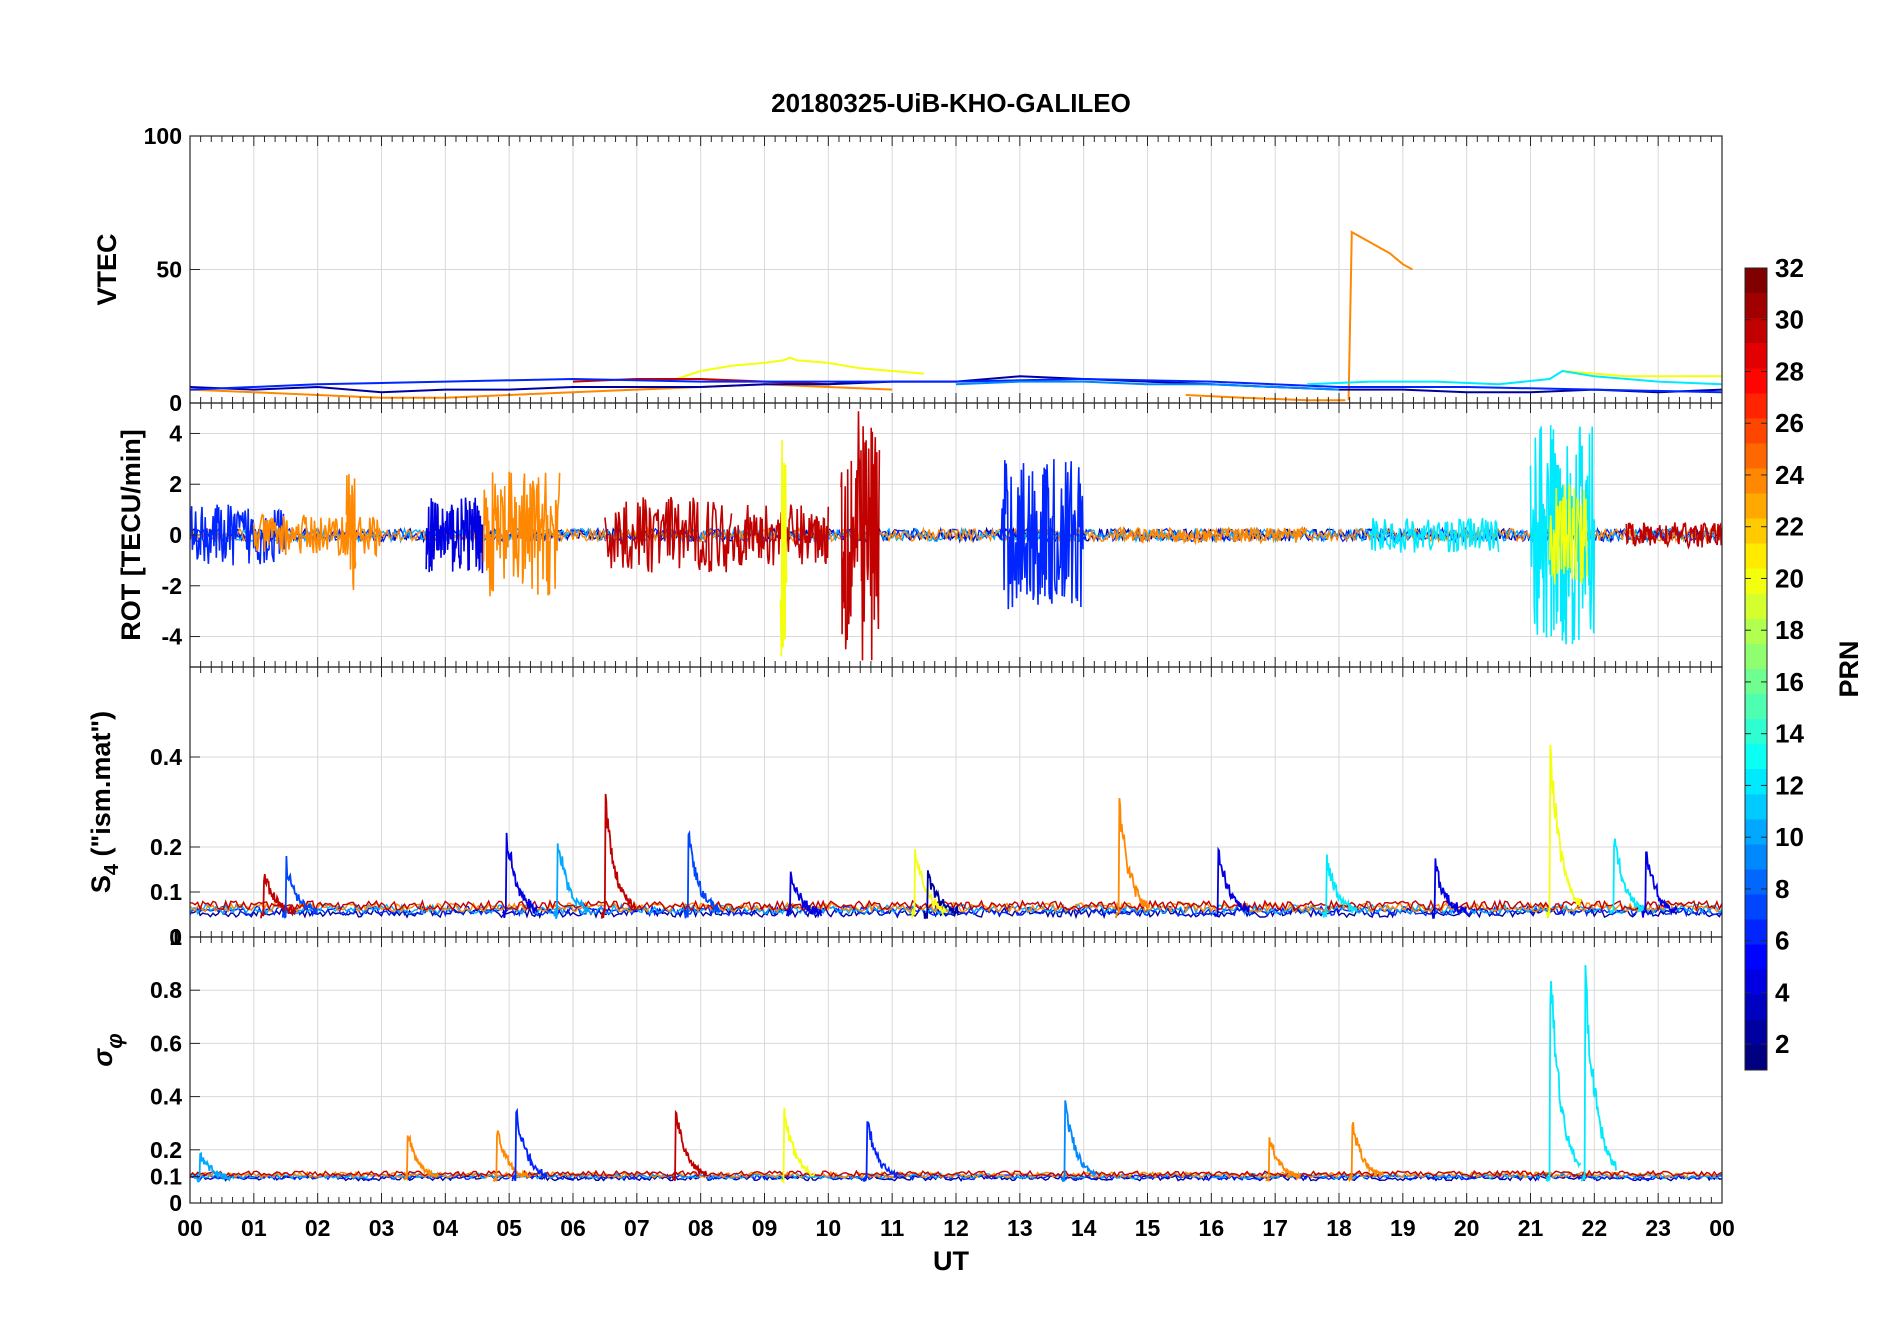 The image size is (1902, 1330). What do you see at coordinates (1789, 630) in the screenshot?
I see `colorbar-tick-label: 18` at bounding box center [1789, 630].